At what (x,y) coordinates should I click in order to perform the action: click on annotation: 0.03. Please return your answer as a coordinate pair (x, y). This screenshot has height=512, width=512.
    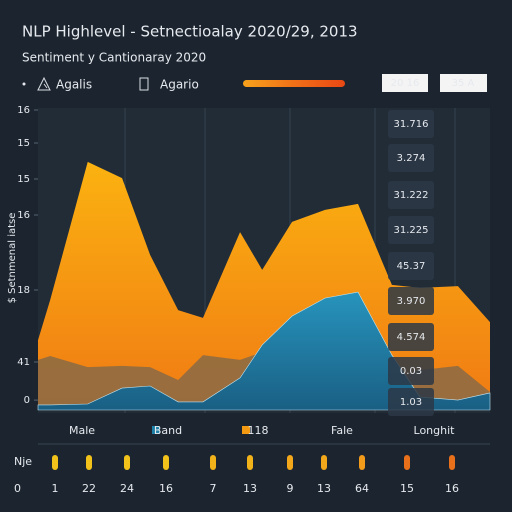
    Looking at the image, I should click on (411, 371).